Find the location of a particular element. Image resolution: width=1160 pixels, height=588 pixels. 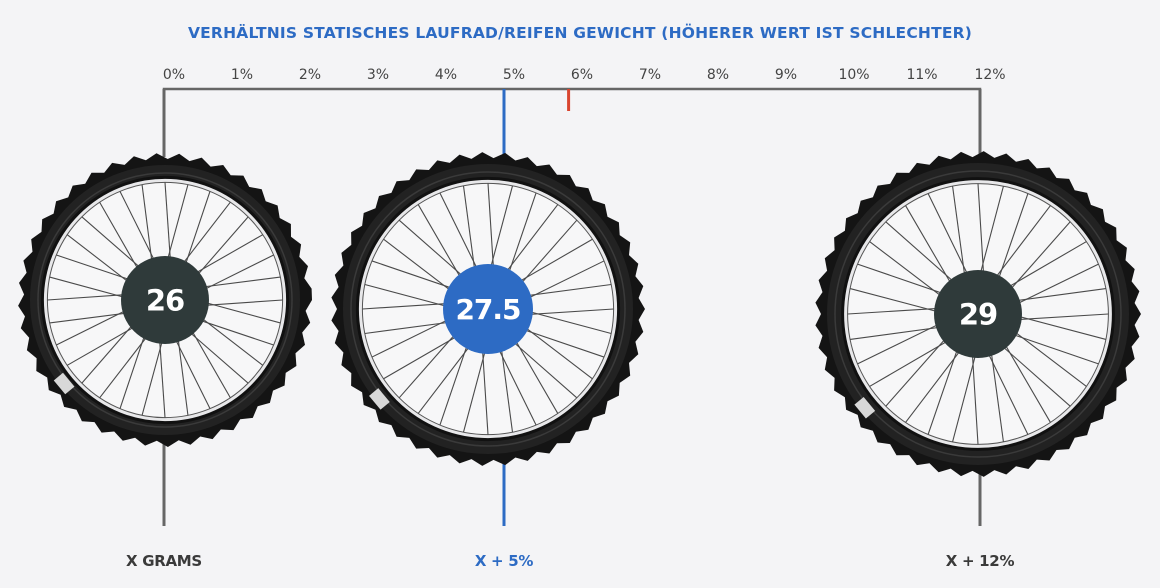

tick-label: 3% is located at coordinates (378, 75).